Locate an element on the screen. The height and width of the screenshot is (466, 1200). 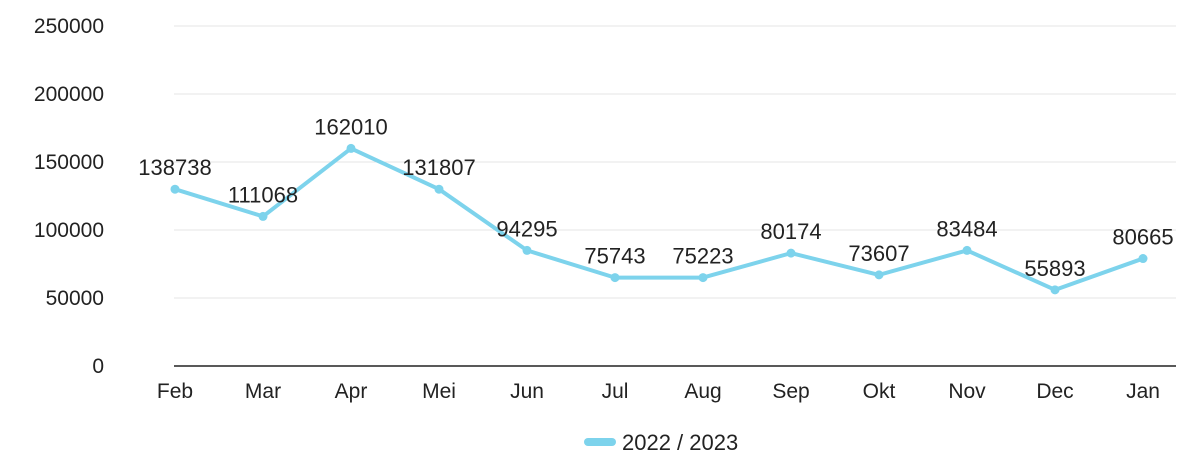
x-tick-label: Jul is located at coordinates (615, 391).